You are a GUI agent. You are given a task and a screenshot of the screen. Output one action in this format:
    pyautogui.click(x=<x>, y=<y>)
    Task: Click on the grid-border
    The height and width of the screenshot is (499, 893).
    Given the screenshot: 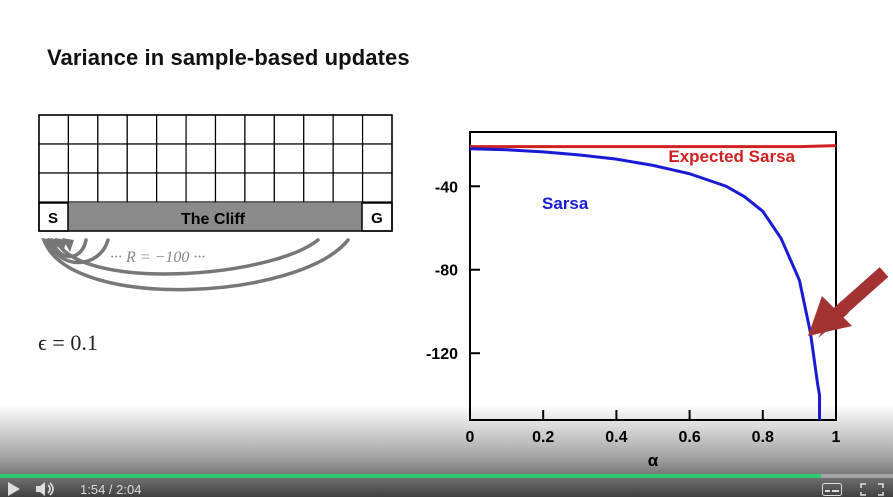 What is the action you would take?
    pyautogui.click(x=215, y=173)
    